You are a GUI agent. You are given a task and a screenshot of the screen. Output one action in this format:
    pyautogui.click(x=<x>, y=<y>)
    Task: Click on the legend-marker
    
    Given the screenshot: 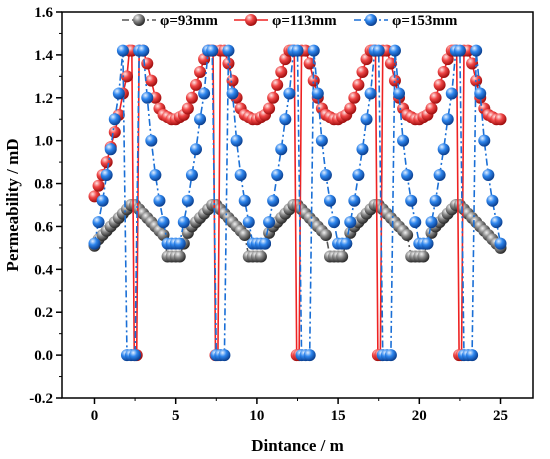 What is the action you would take?
    pyautogui.click(x=371, y=20)
    